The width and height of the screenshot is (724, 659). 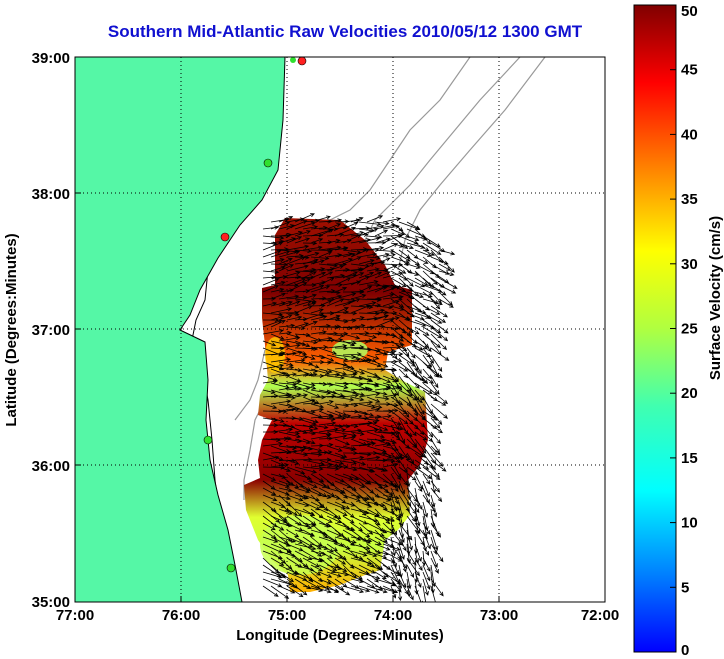 What do you see at coordinates (11, 329) in the screenshot?
I see `y-axis-label: Latitude (Degrees:Minutes)` at bounding box center [11, 329].